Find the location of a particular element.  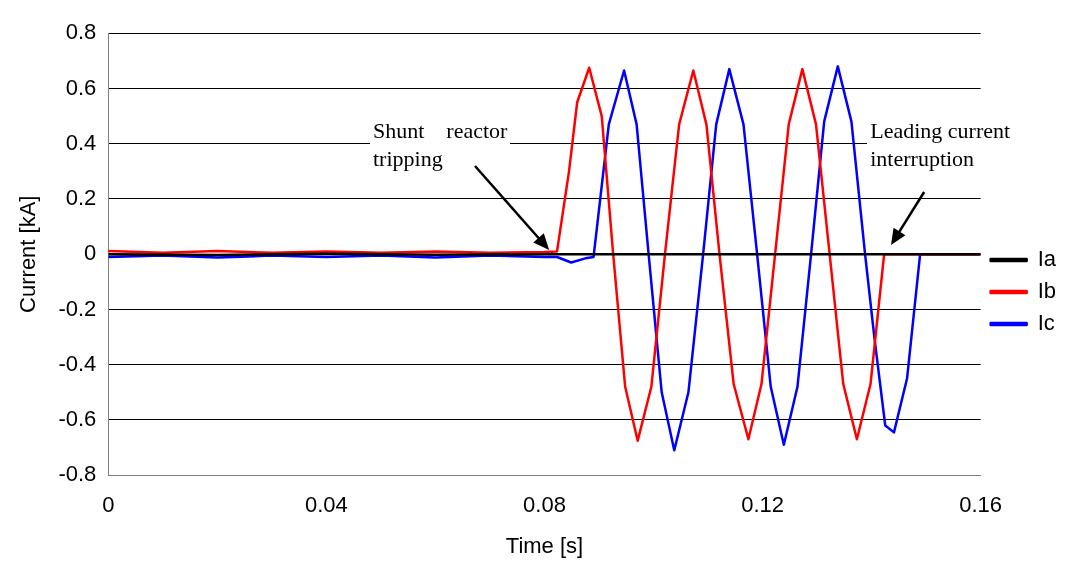

x-axis-title: Time [s] is located at coordinates (544, 545).